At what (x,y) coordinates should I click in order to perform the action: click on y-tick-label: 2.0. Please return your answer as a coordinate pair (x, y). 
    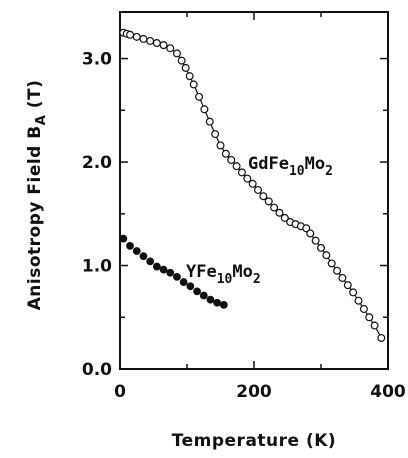
    Looking at the image, I should click on (97, 163).